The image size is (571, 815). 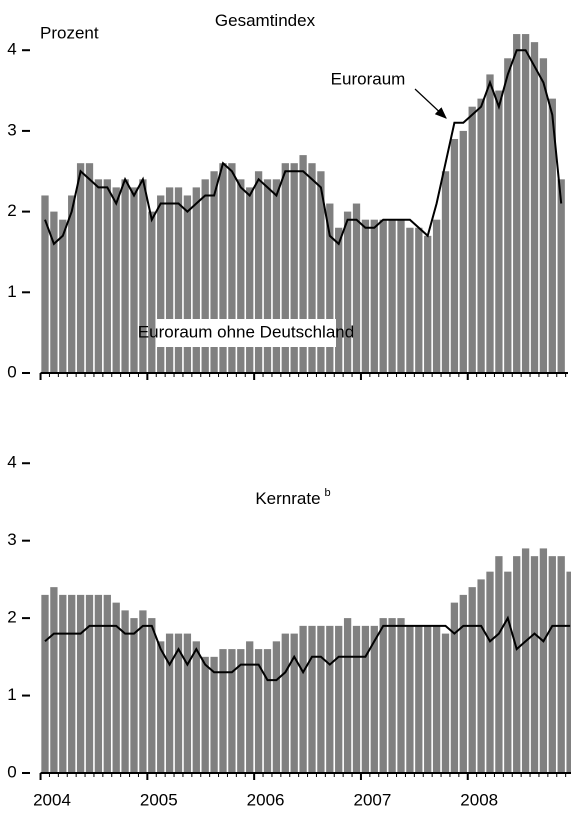 What do you see at coordinates (69, 32) in the screenshot?
I see `y-axis-label: Prozent` at bounding box center [69, 32].